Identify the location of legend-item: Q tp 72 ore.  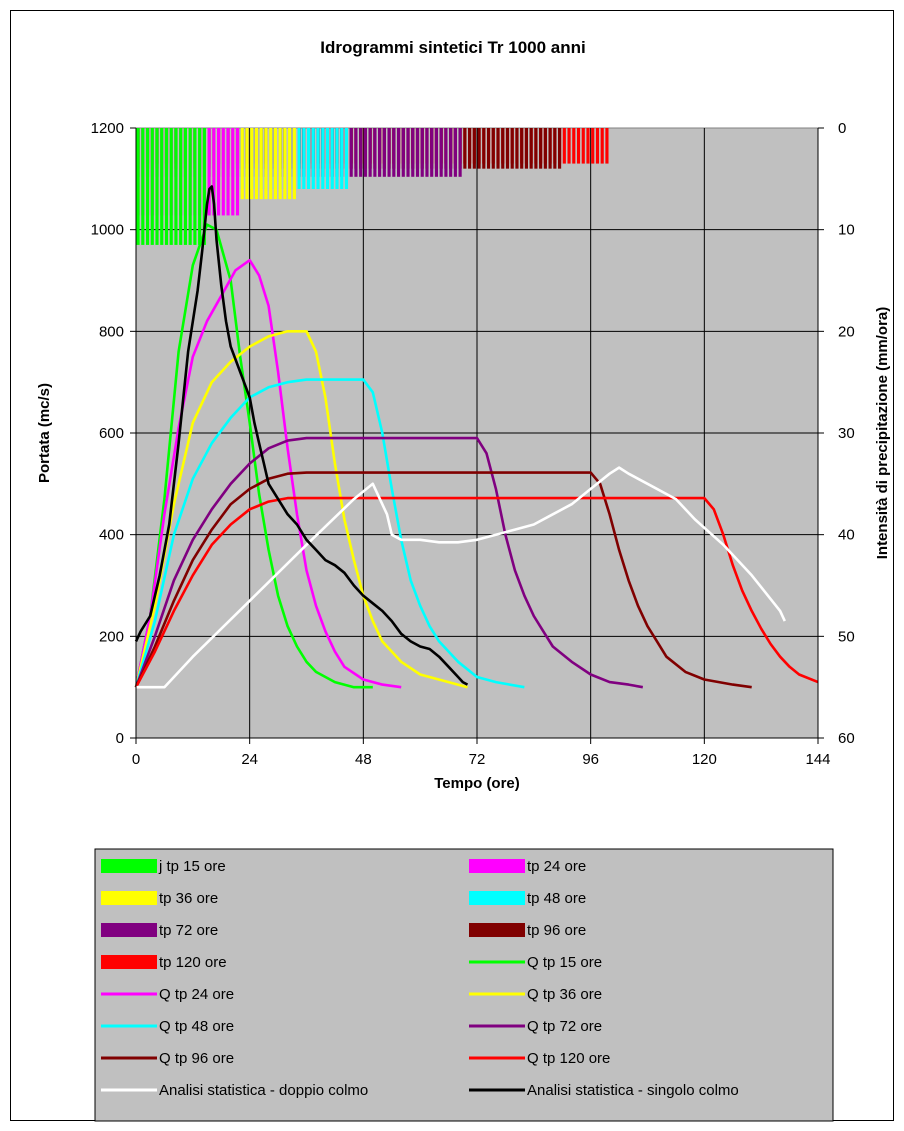
(535, 1026).